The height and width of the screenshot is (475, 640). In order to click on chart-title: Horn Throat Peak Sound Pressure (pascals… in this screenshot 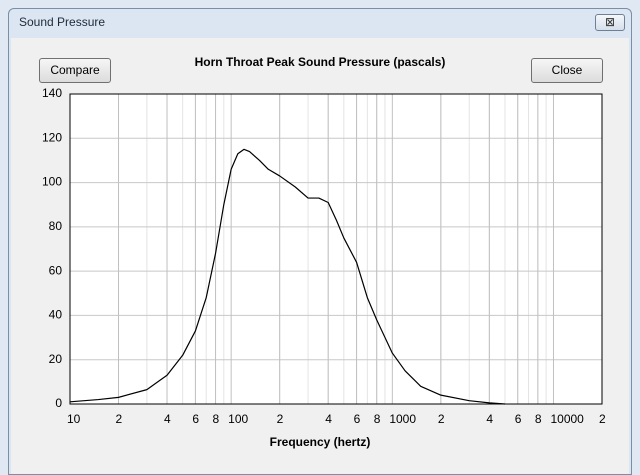, I will do `click(320, 62)`.